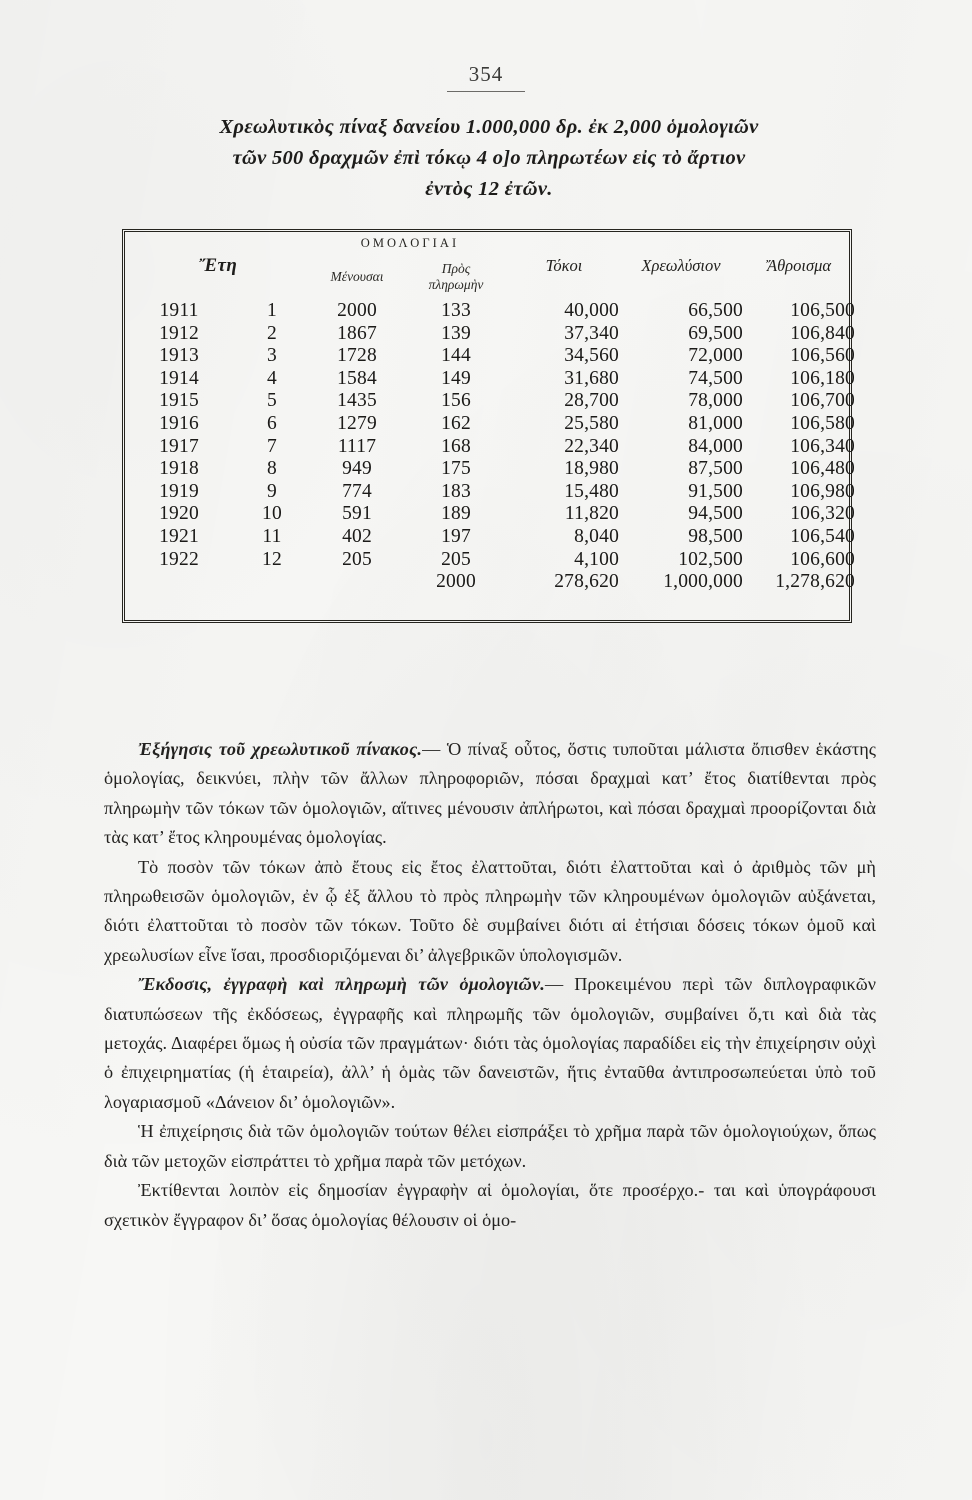 The width and height of the screenshot is (972, 1500). Describe the element at coordinates (272, 514) in the screenshot. I see `cell-index: 10` at that location.